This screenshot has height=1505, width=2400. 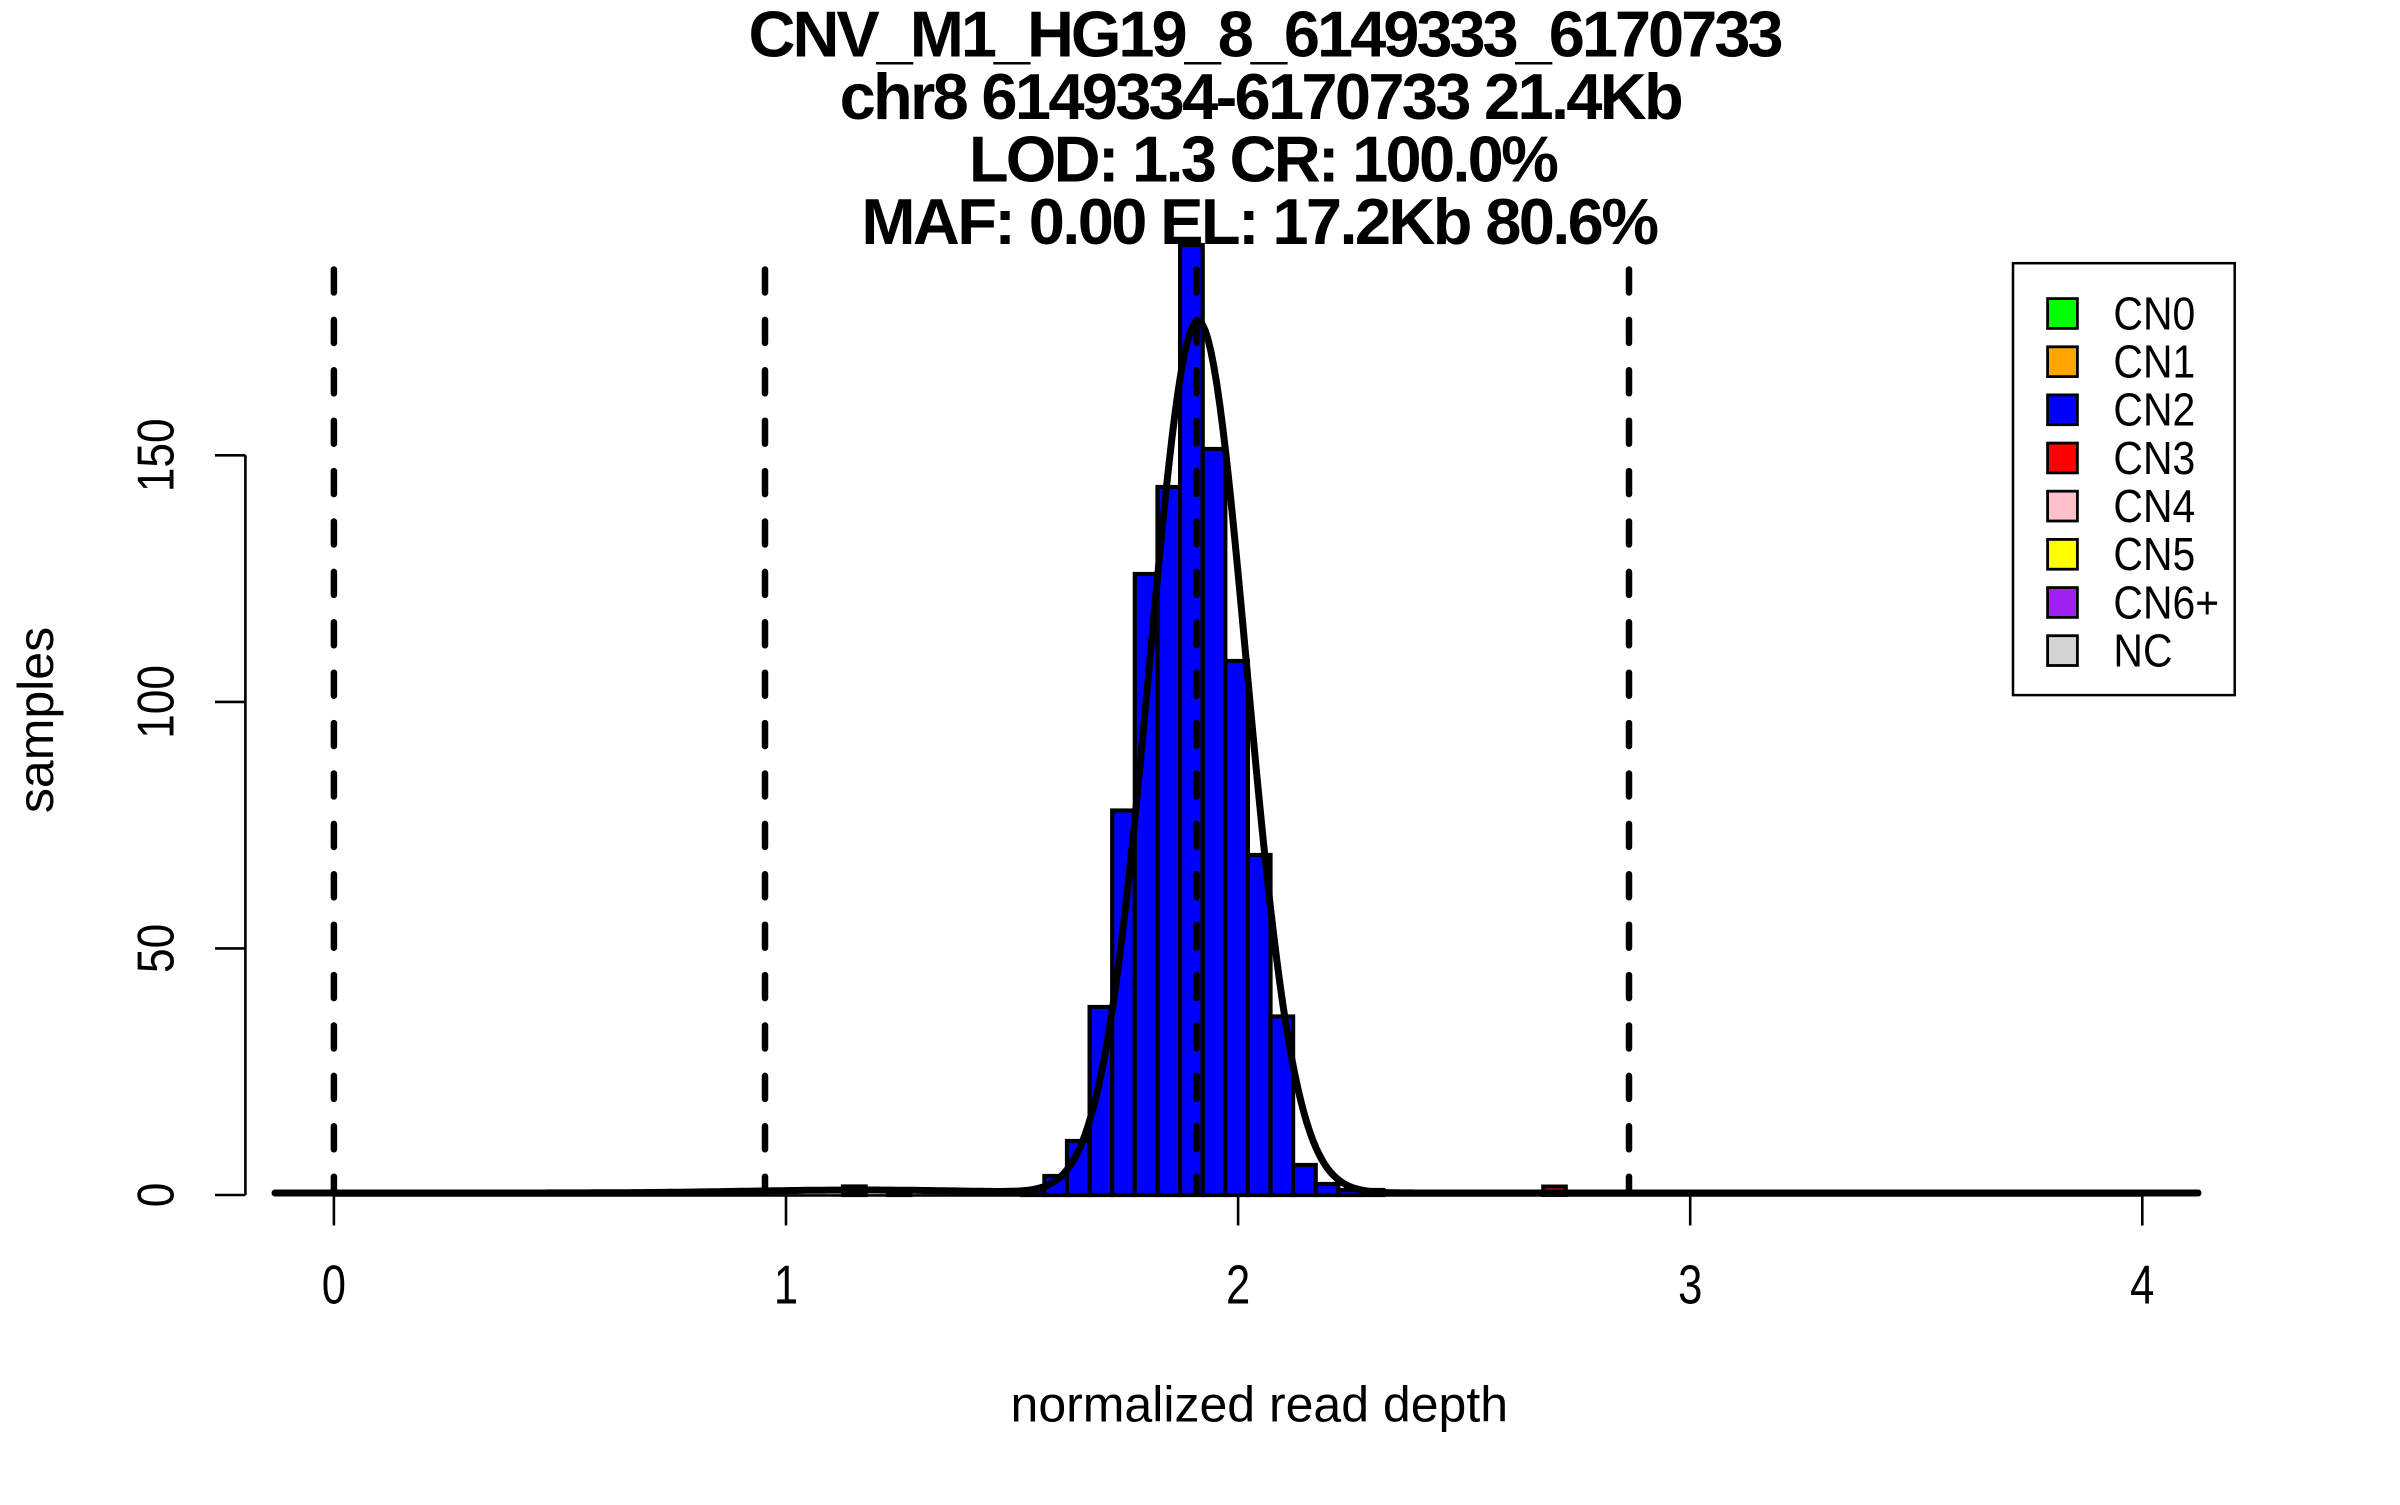 I want to click on svg-text: CN4, so click(x=2154, y=506).